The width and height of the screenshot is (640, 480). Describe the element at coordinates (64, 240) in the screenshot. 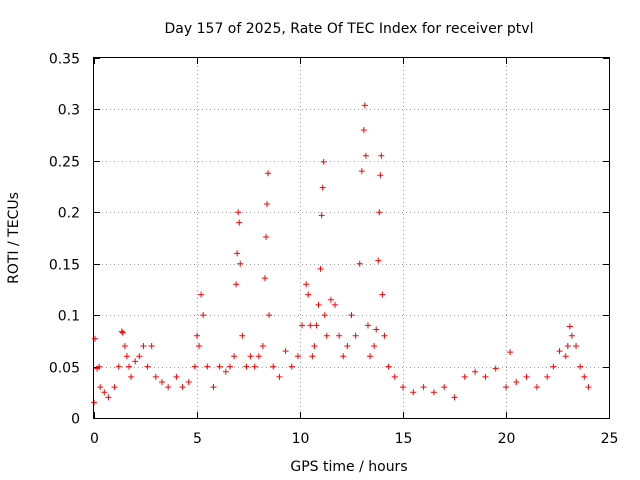

I see `y-tick-labels: 0 0.05 0.1 0.15 0.2 0.25 0.3 0.35` at that location.